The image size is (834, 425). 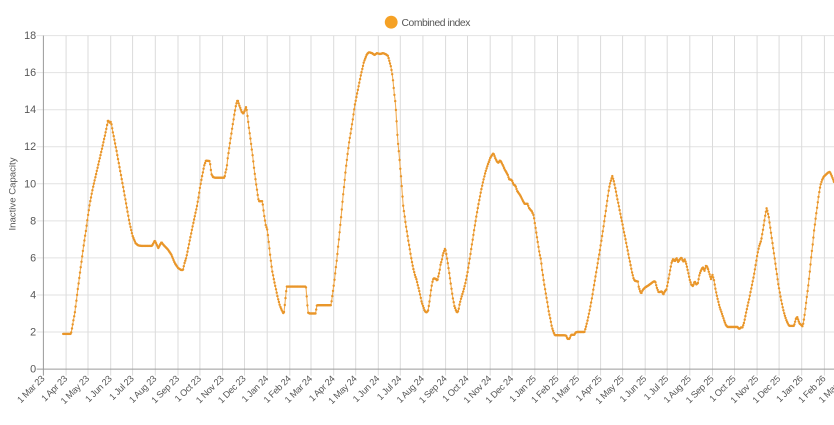 I want to click on svg-text: 2, so click(x=33, y=333).